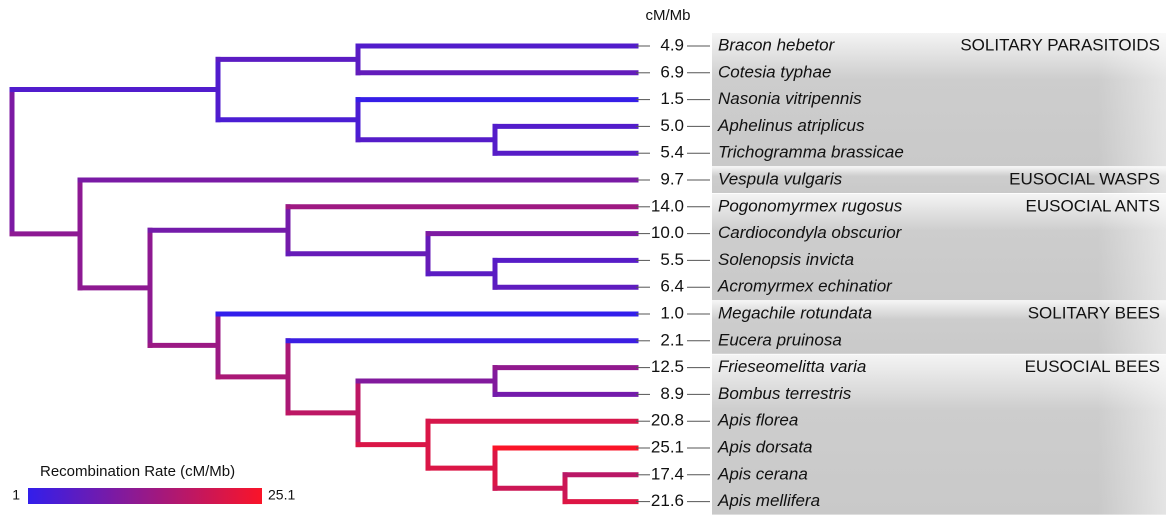  Describe the element at coordinates (762, 473) in the screenshot. I see `species-name: Apis cerana` at that location.